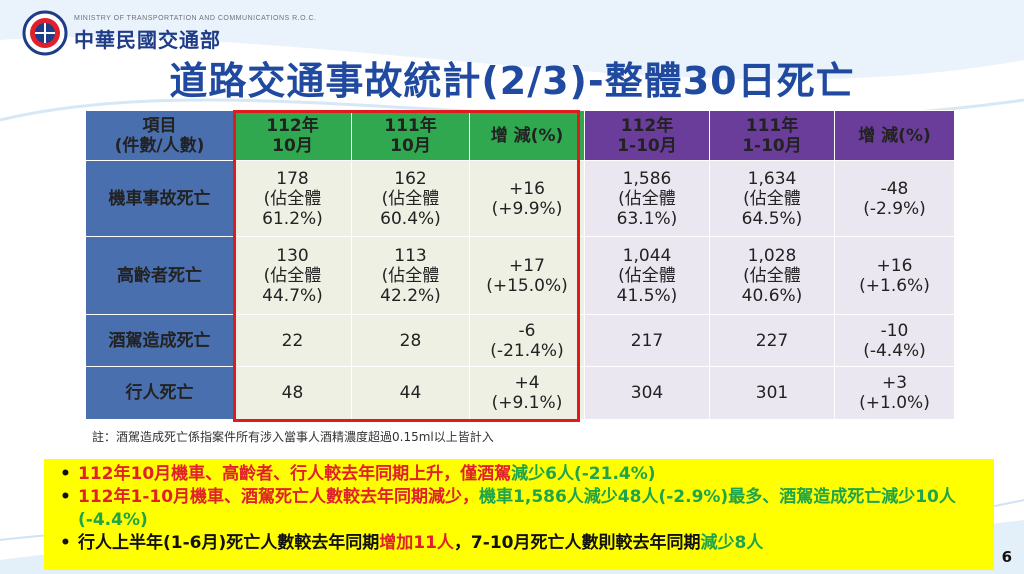 The width and height of the screenshot is (1024, 574). What do you see at coordinates (159, 393) in the screenshot?
I see `row-label-pedestrian: 行人死亡` at bounding box center [159, 393].